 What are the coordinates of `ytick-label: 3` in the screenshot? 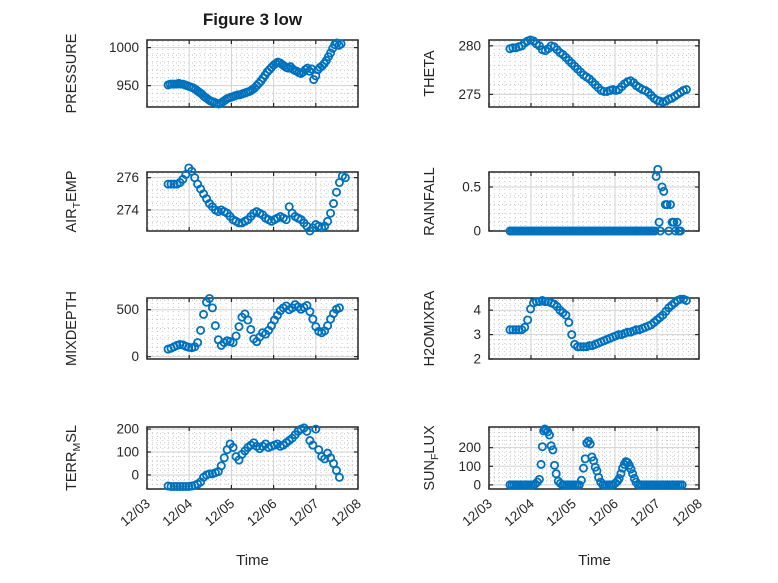 It's located at (477, 334).